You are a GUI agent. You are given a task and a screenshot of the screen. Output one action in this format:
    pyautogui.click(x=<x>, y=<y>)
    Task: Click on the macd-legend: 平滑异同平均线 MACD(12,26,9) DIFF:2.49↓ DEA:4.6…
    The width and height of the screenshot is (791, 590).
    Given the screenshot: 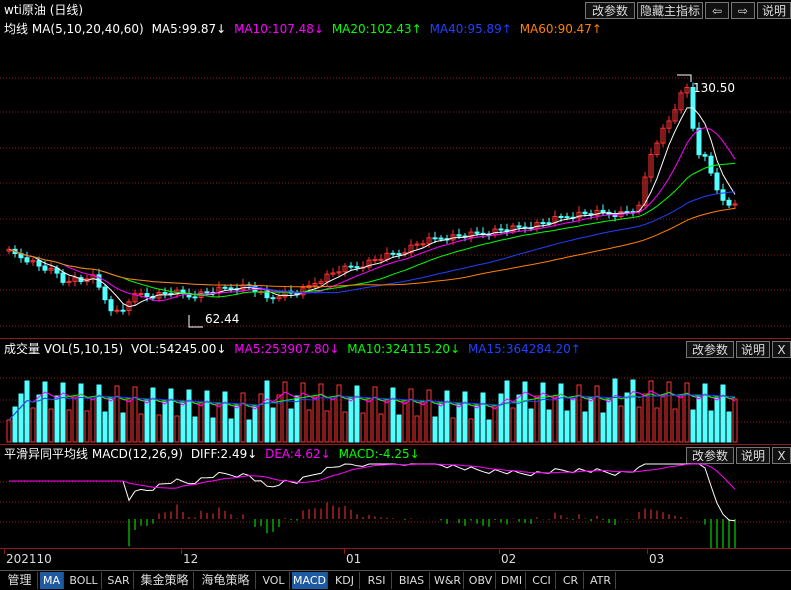 What is the action you would take?
    pyautogui.click(x=212, y=454)
    